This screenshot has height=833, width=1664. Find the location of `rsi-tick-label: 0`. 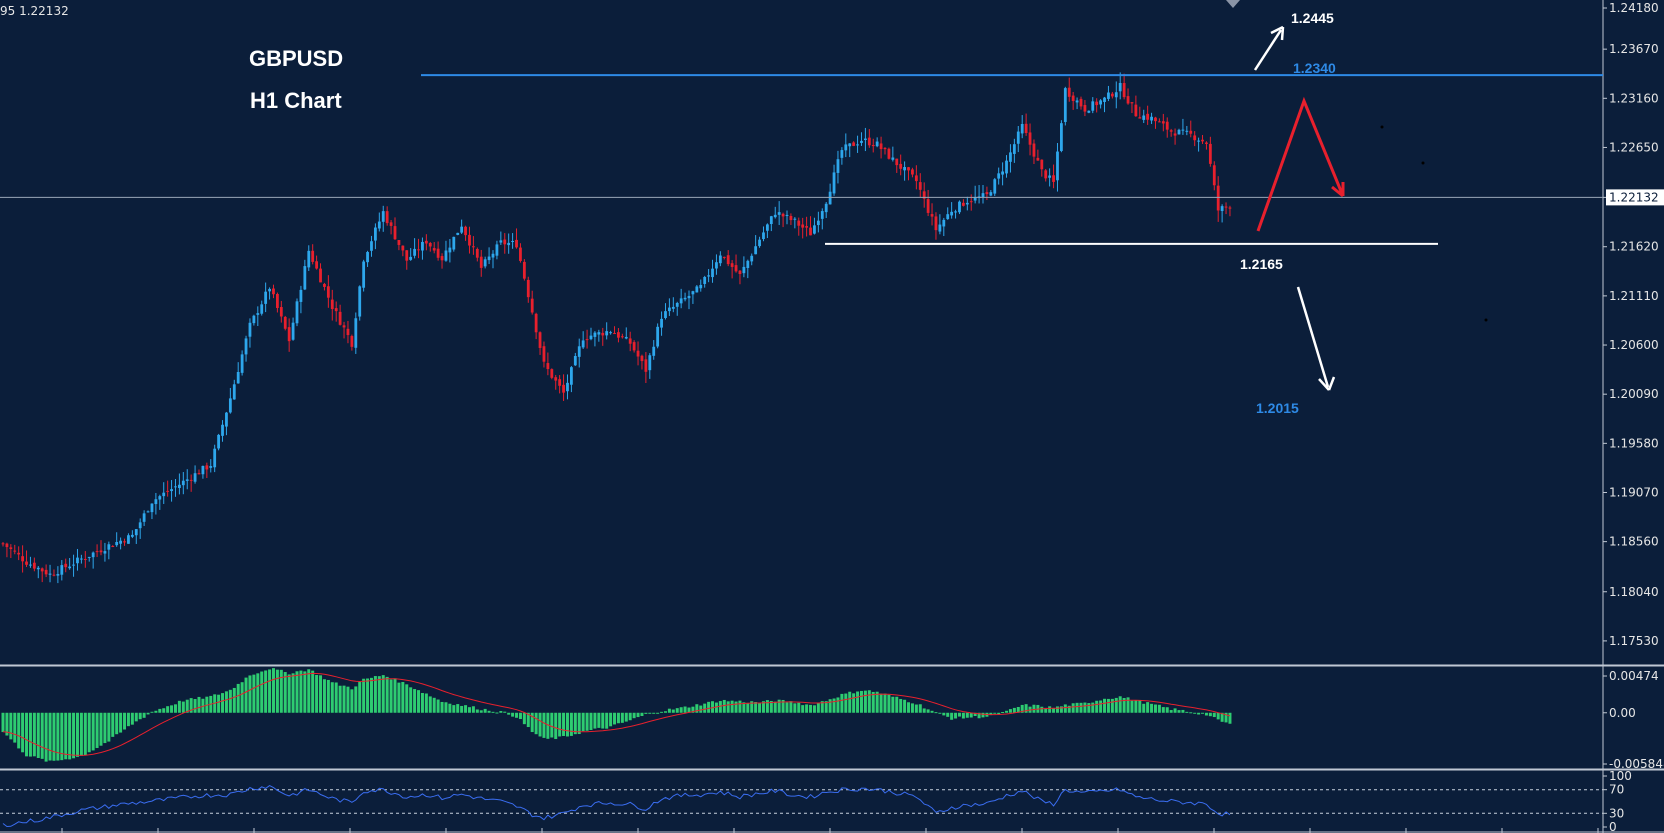

rsi-tick-label: 0 is located at coordinates (1613, 826).